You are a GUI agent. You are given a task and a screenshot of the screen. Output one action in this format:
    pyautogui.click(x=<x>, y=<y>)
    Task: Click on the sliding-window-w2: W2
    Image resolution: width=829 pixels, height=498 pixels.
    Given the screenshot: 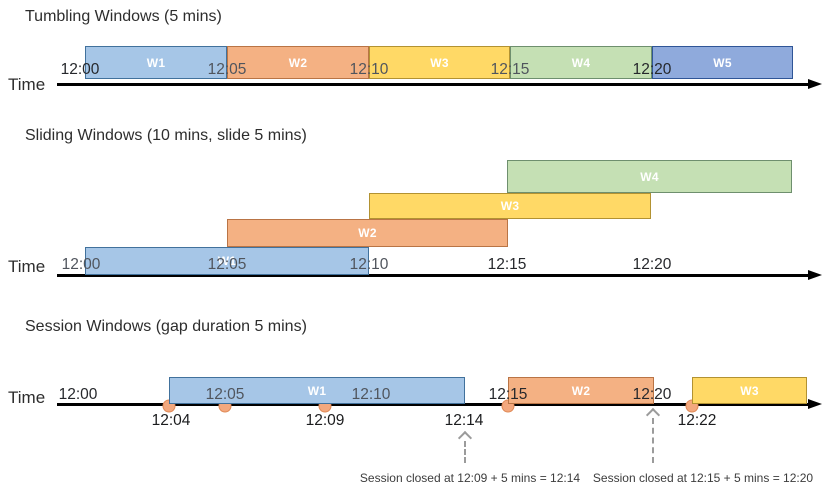 What is the action you would take?
    pyautogui.click(x=367, y=233)
    